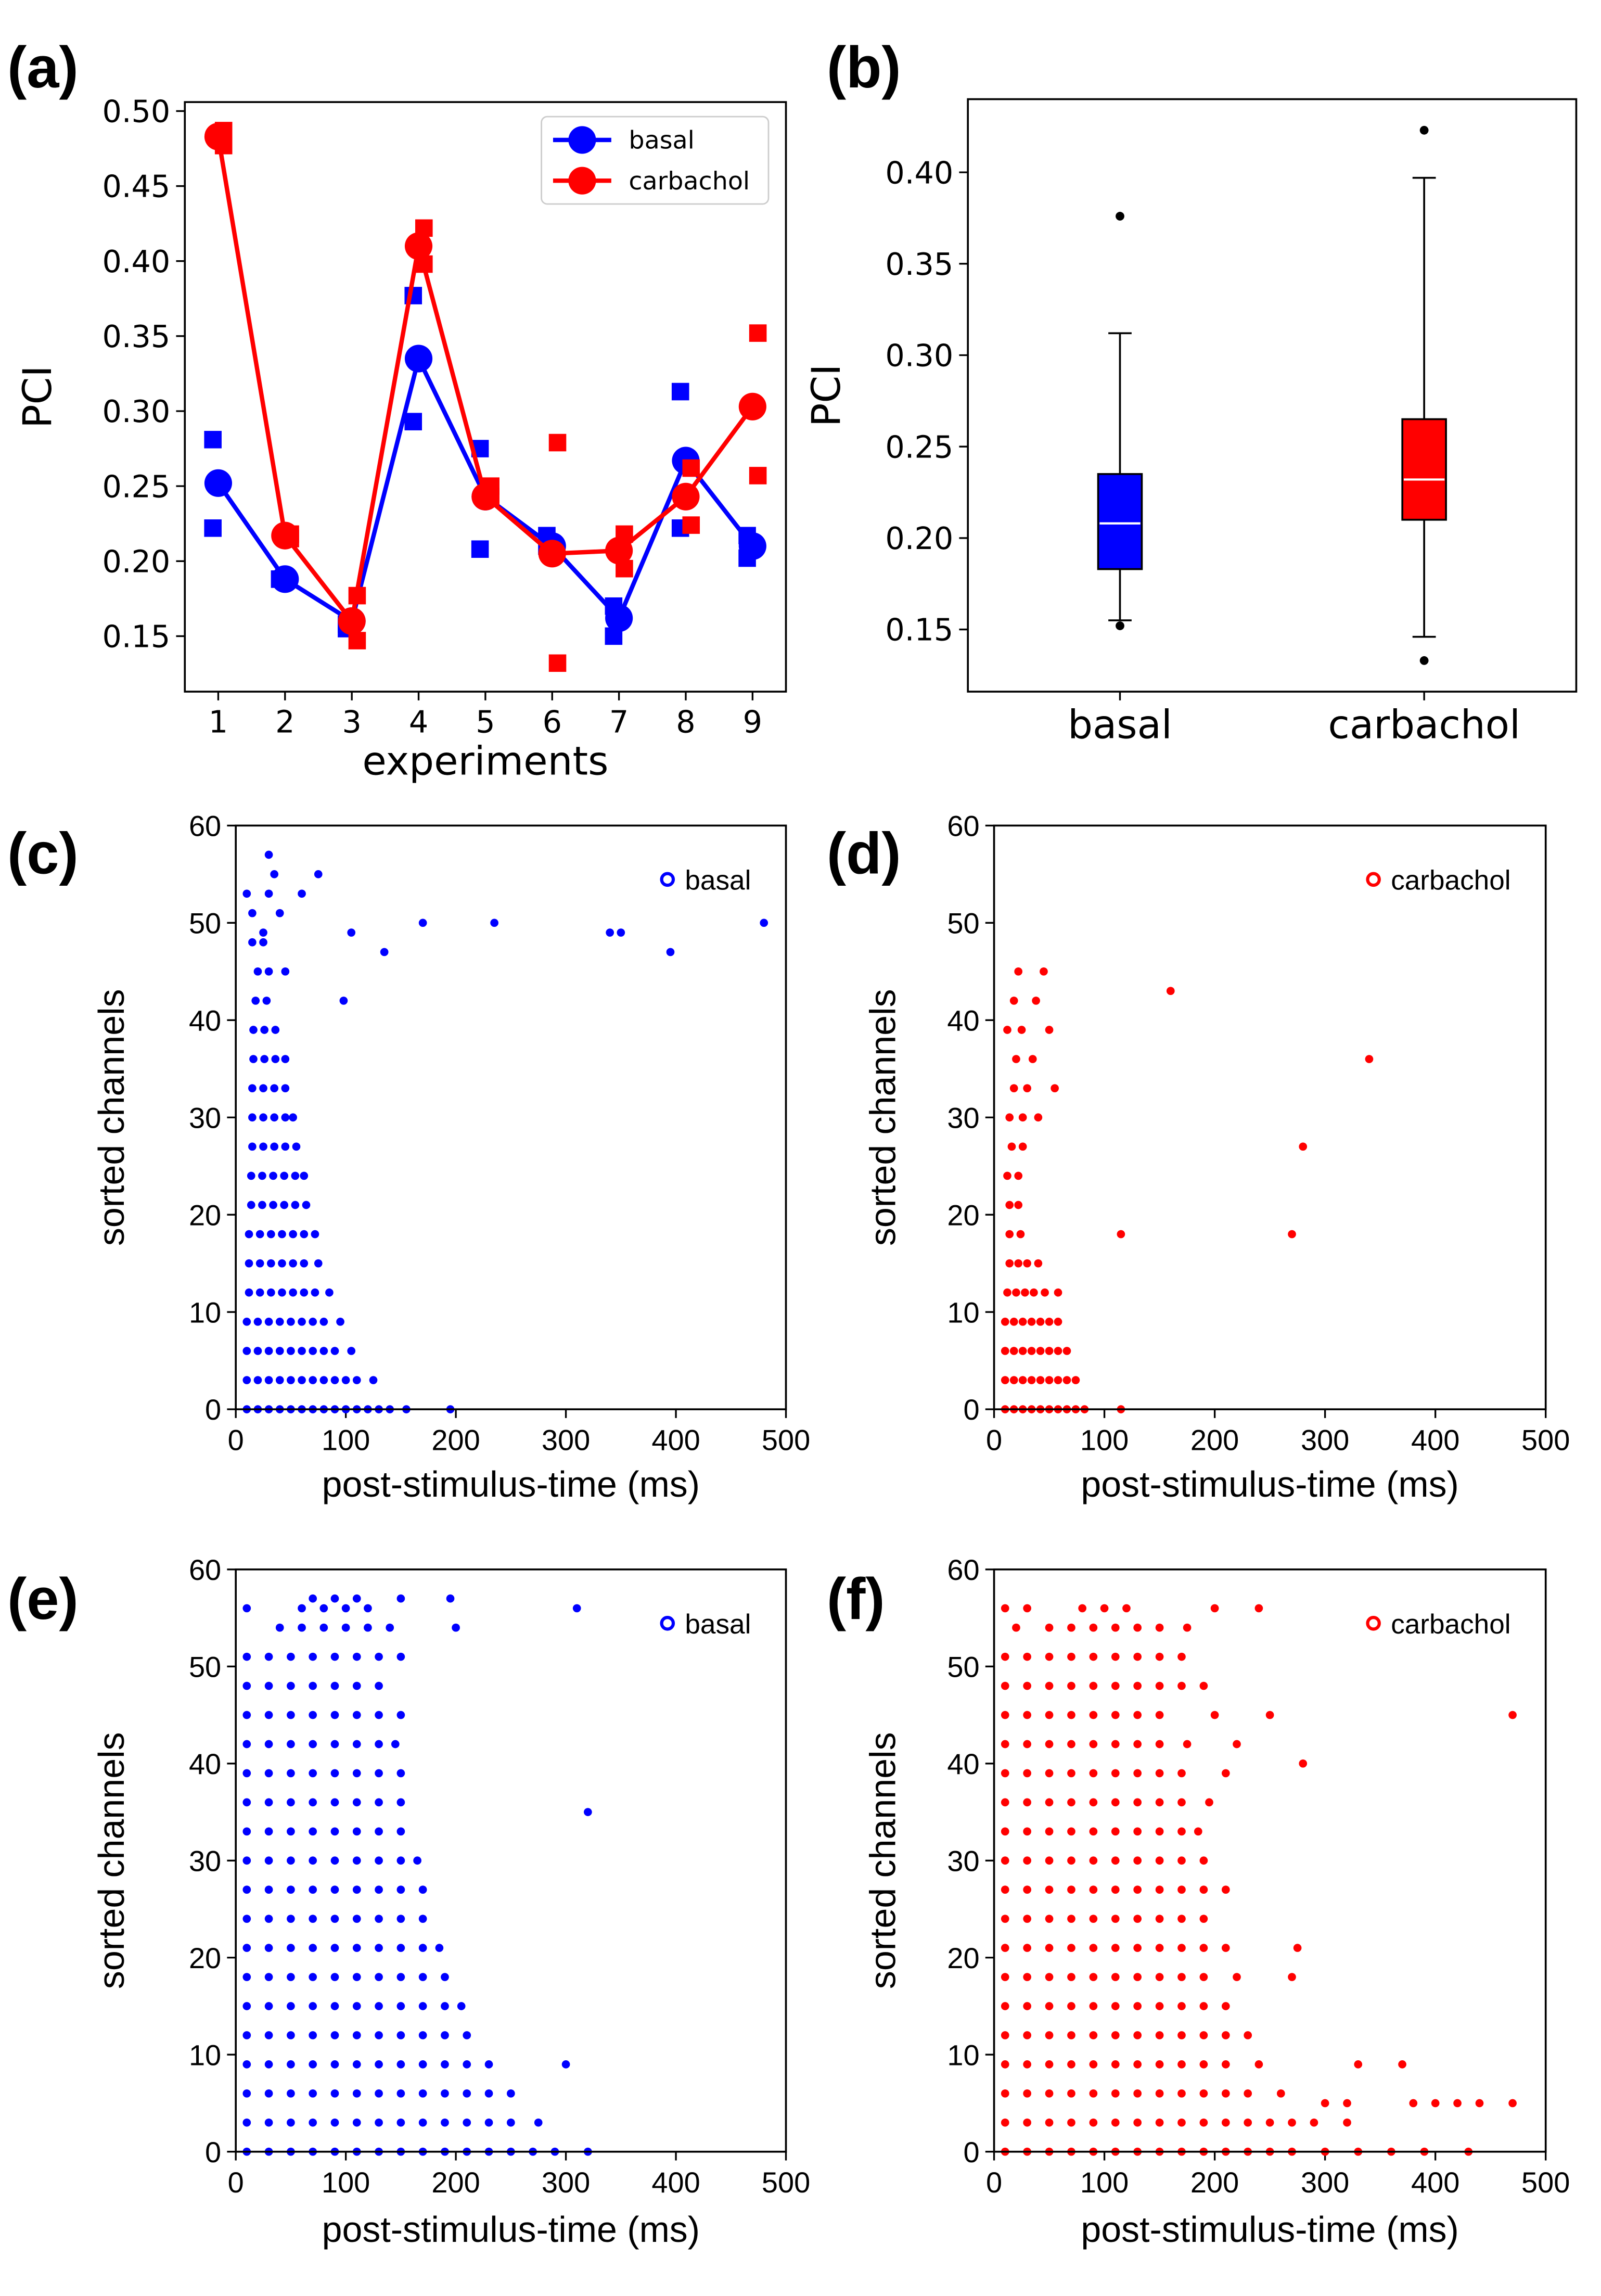  I want to click on x-tick-label: 2, so click(284, 721).